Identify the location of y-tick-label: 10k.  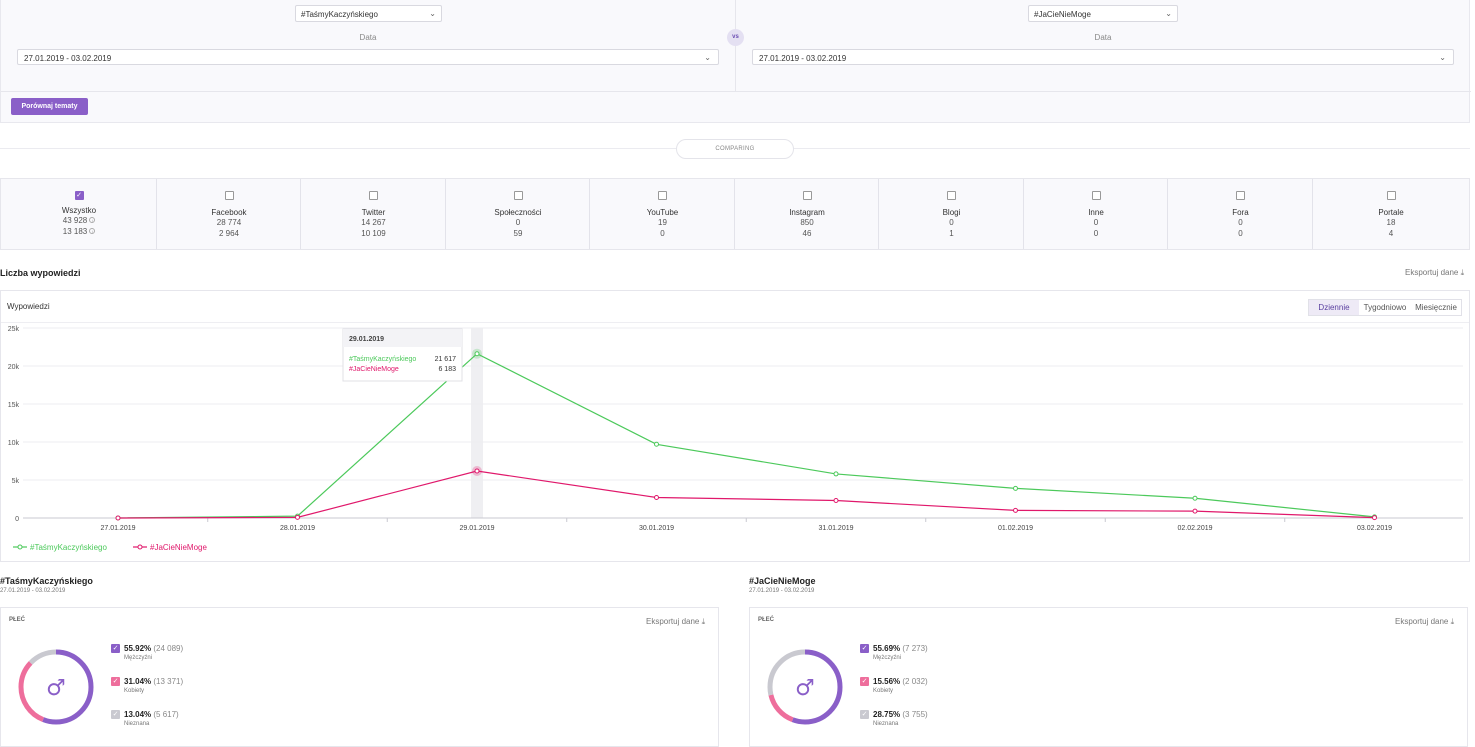
(14, 443).